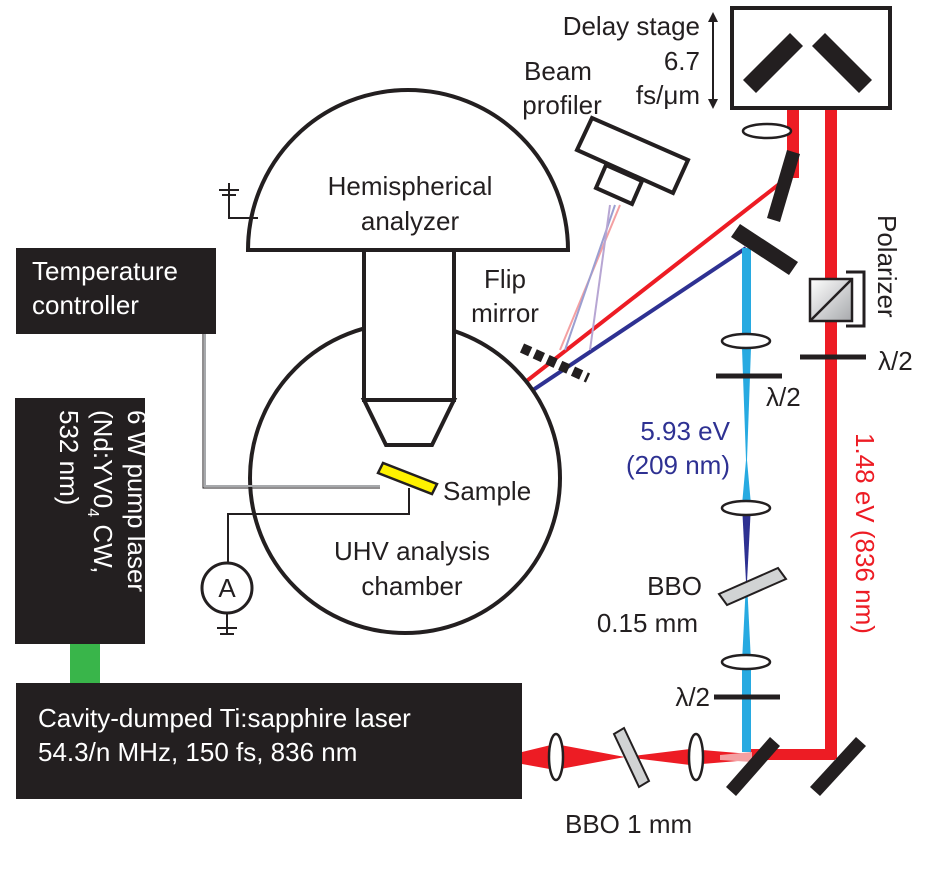  I want to click on mirrors, so click(796, 473).